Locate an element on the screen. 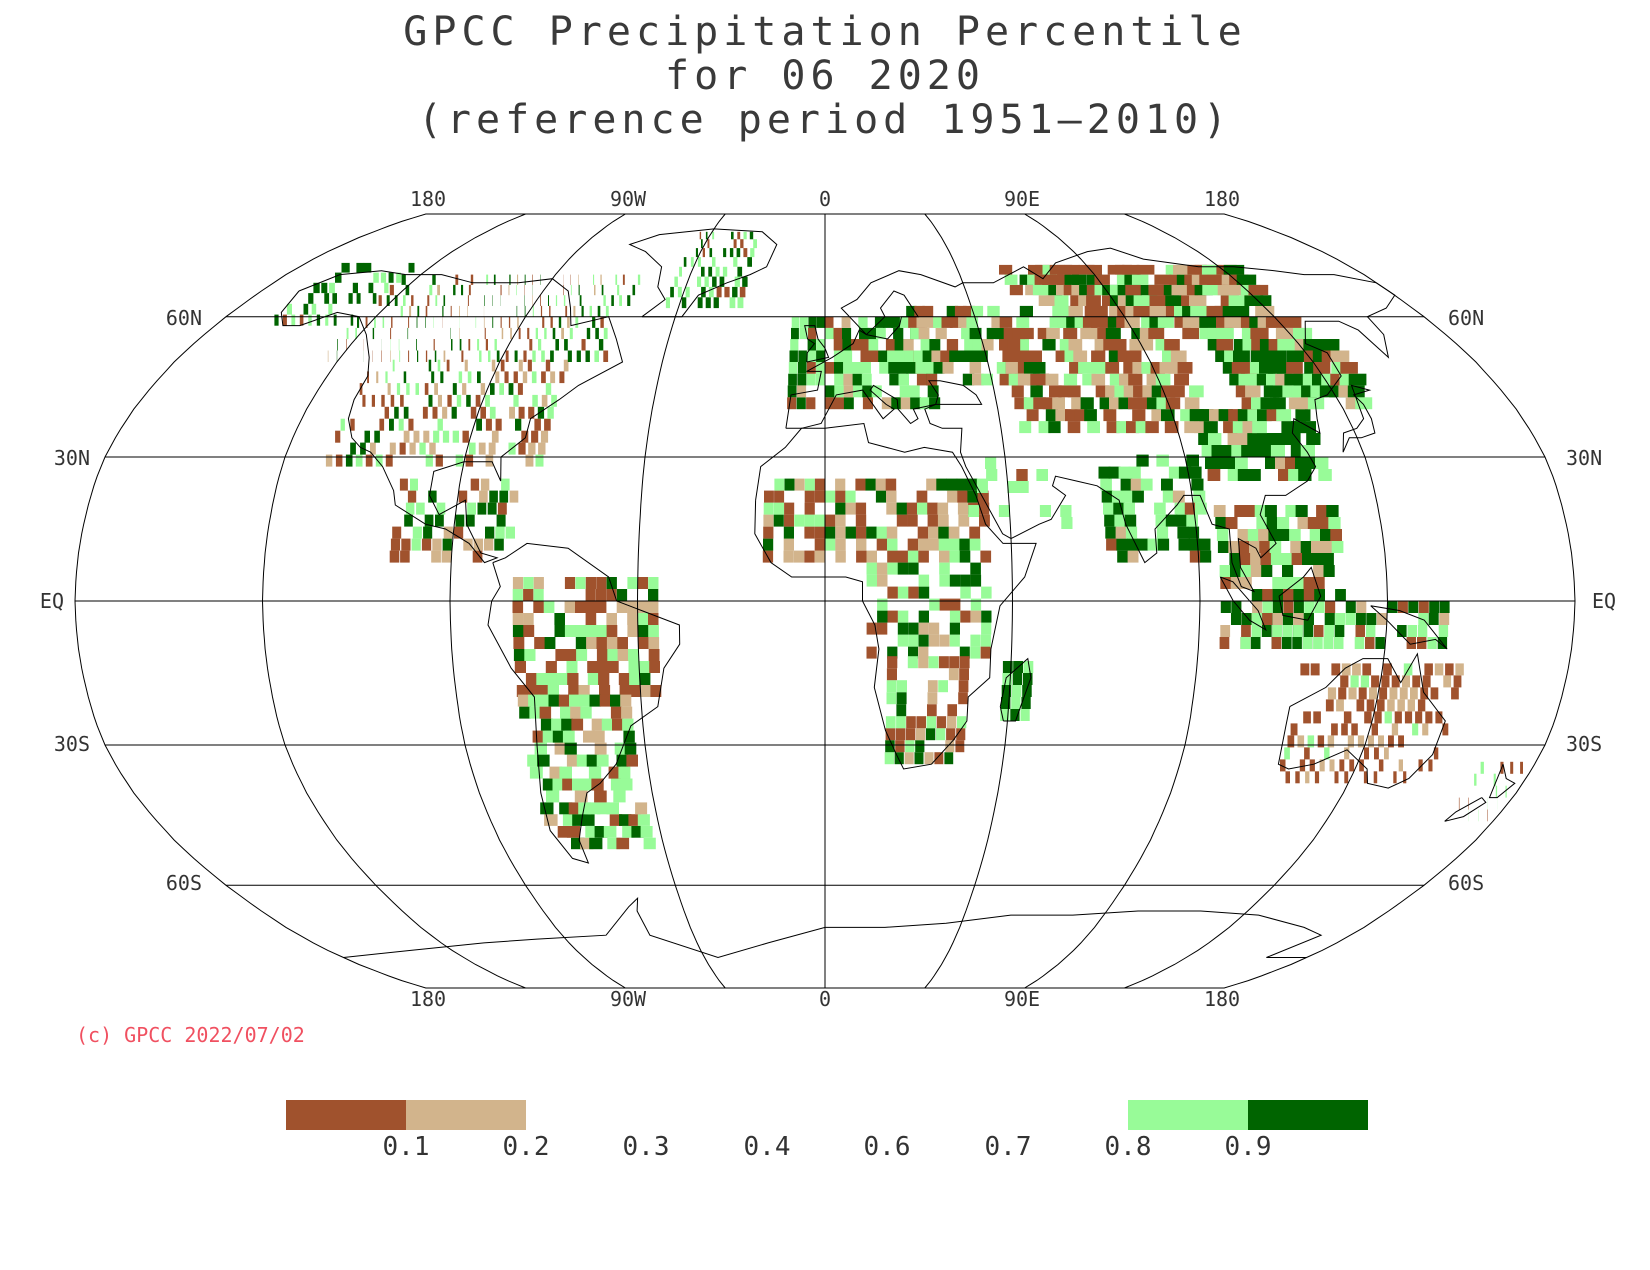 The width and height of the screenshot is (1650, 1270). lon-label-top-180e: 180 is located at coordinates (1222, 199).